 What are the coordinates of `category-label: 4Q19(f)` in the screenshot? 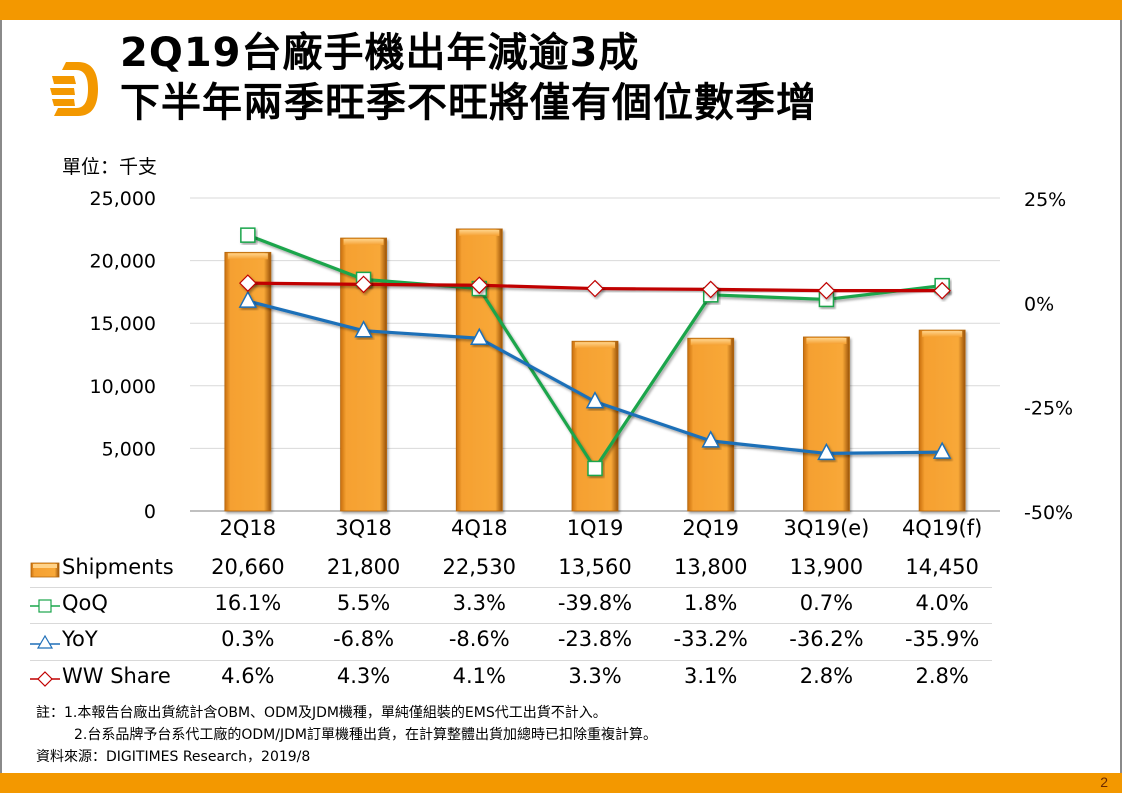 It's located at (942, 528).